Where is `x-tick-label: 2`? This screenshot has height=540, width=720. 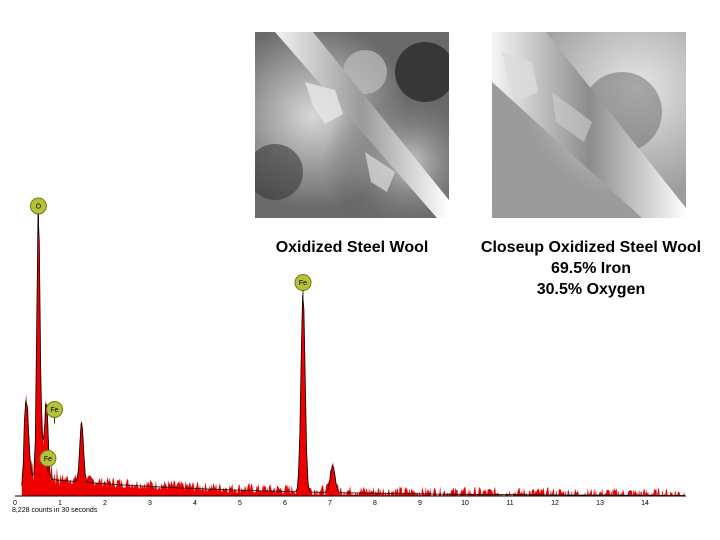
x-tick-label: 2 is located at coordinates (105, 503).